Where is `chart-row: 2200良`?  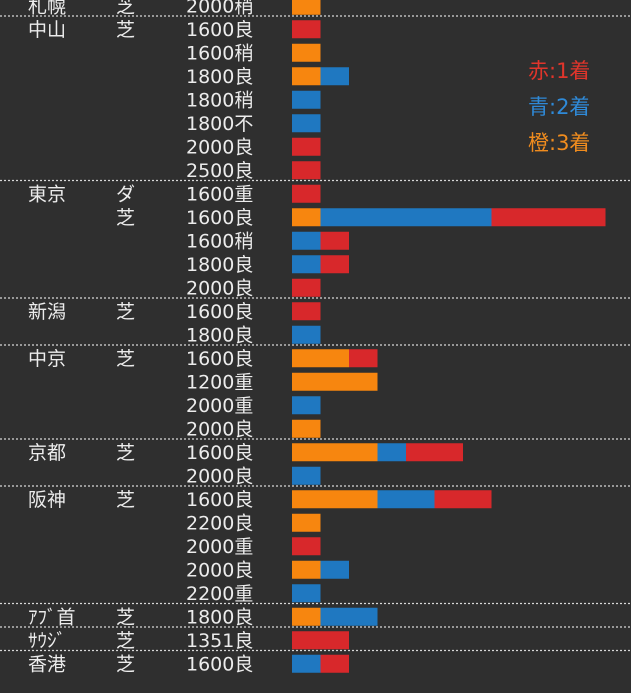 chart-row: 2200良 is located at coordinates (253, 524).